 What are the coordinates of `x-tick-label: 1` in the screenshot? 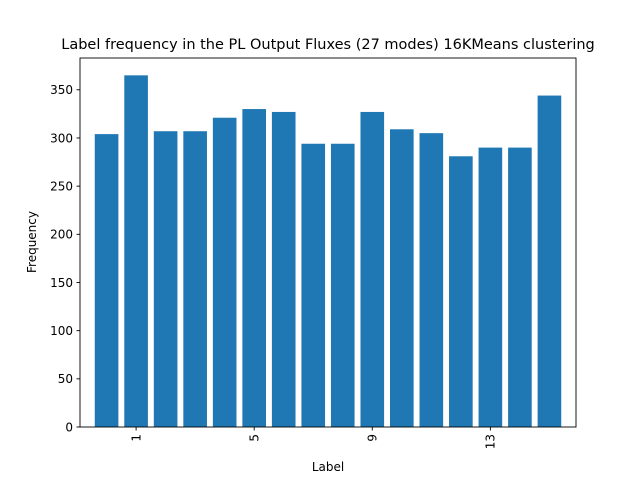 It's located at (136, 438).